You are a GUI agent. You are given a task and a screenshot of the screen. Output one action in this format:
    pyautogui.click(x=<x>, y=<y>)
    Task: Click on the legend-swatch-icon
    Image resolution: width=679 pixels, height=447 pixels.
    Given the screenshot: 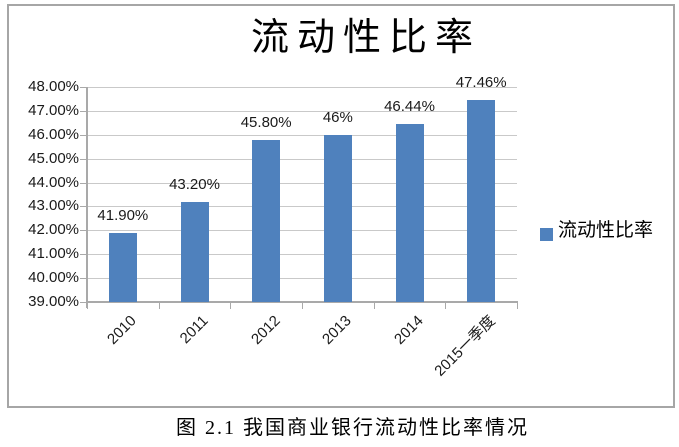 What is the action you would take?
    pyautogui.click(x=546, y=234)
    